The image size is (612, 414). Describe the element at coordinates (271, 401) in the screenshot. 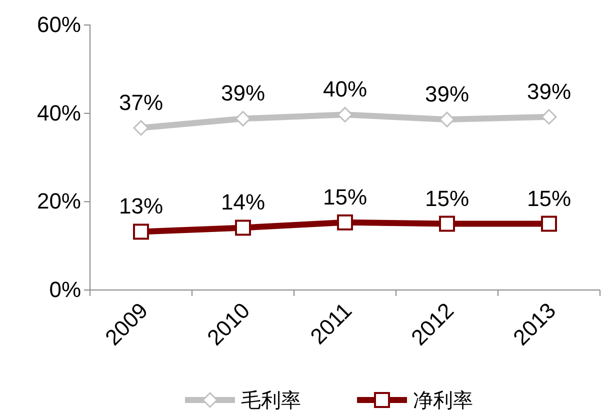

I see `legend-label: 毛利率` at that location.